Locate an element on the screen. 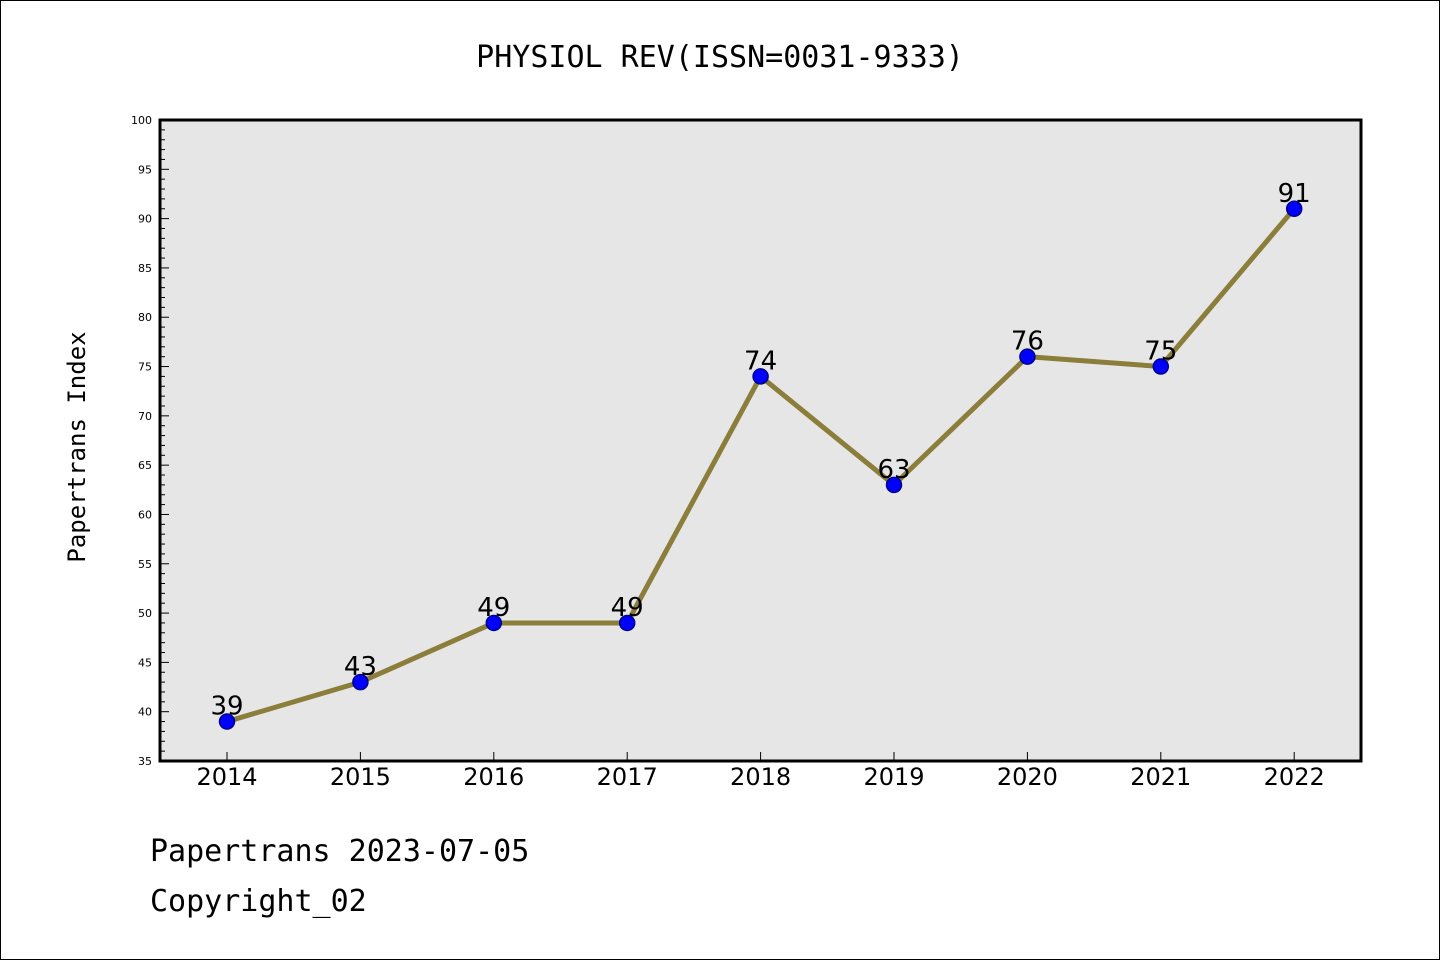  y-tick-label: 50 is located at coordinates (145, 613).